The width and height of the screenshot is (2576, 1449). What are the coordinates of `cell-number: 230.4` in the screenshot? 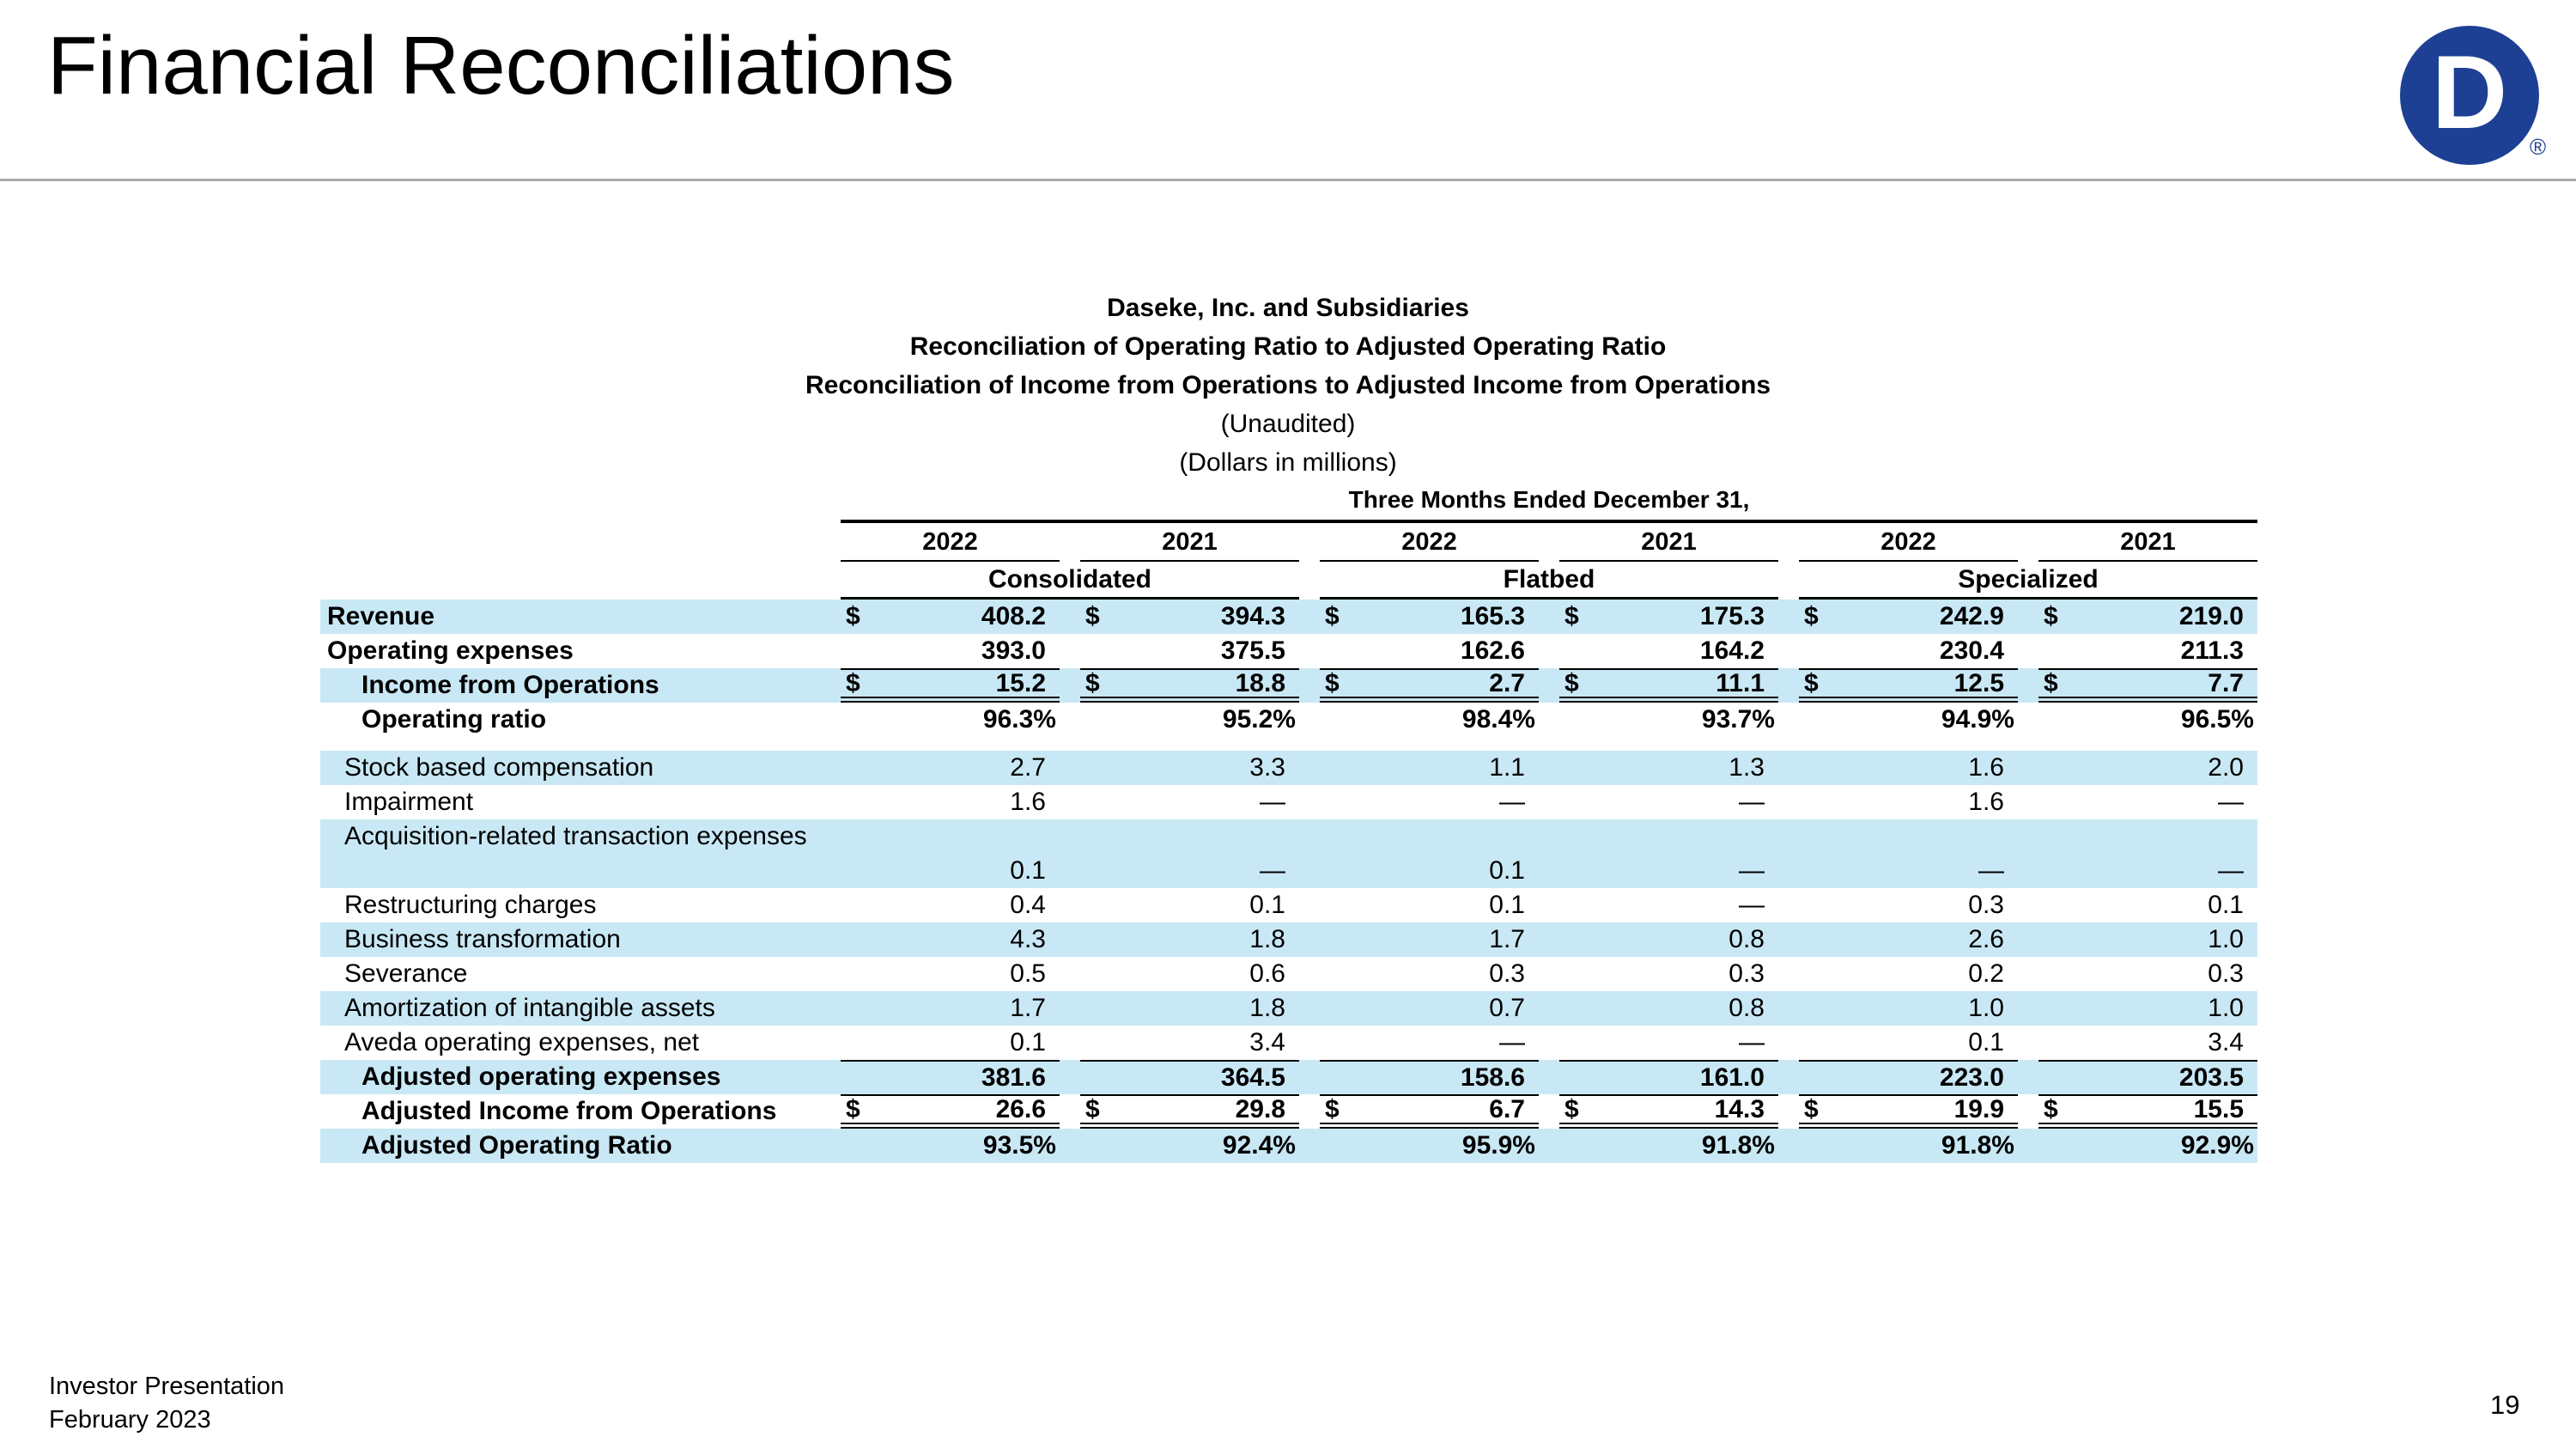 It's located at (1972, 650).